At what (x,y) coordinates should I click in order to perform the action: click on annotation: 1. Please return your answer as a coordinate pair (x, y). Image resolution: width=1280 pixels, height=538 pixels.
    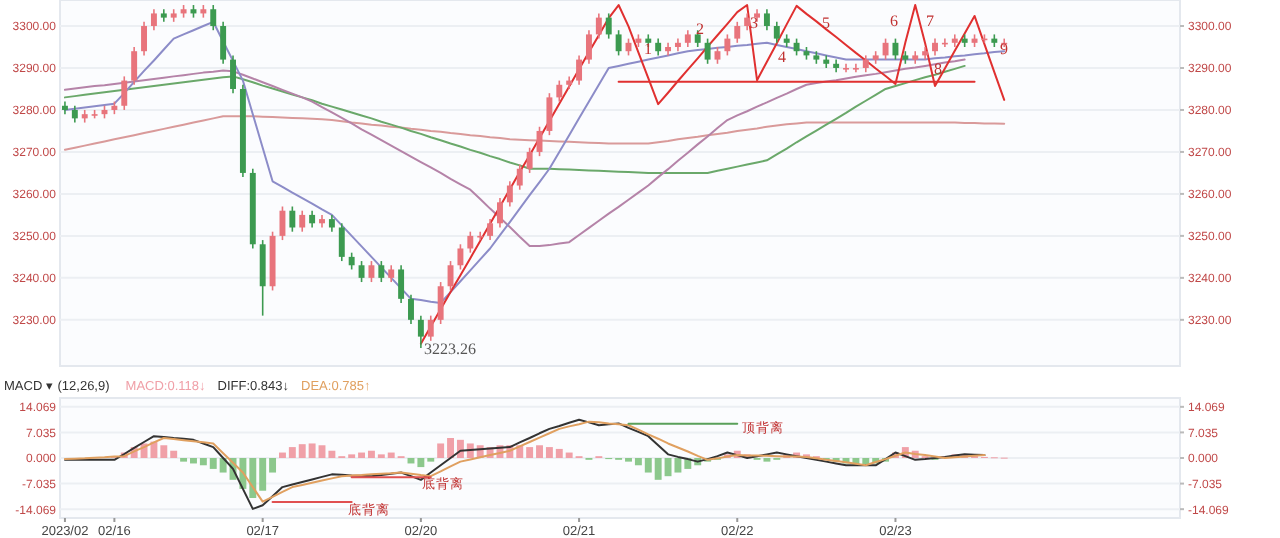
    Looking at the image, I should click on (648, 49).